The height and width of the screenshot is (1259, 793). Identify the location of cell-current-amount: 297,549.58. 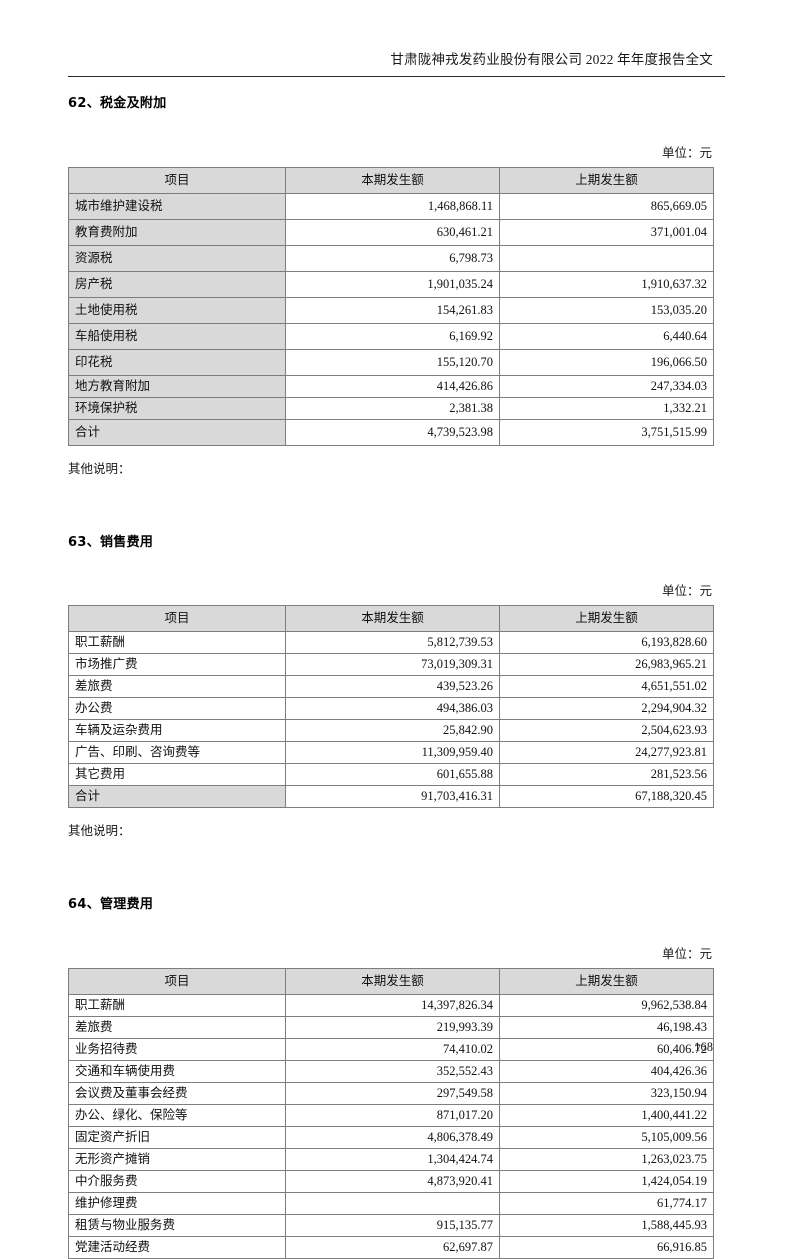
(392, 1093).